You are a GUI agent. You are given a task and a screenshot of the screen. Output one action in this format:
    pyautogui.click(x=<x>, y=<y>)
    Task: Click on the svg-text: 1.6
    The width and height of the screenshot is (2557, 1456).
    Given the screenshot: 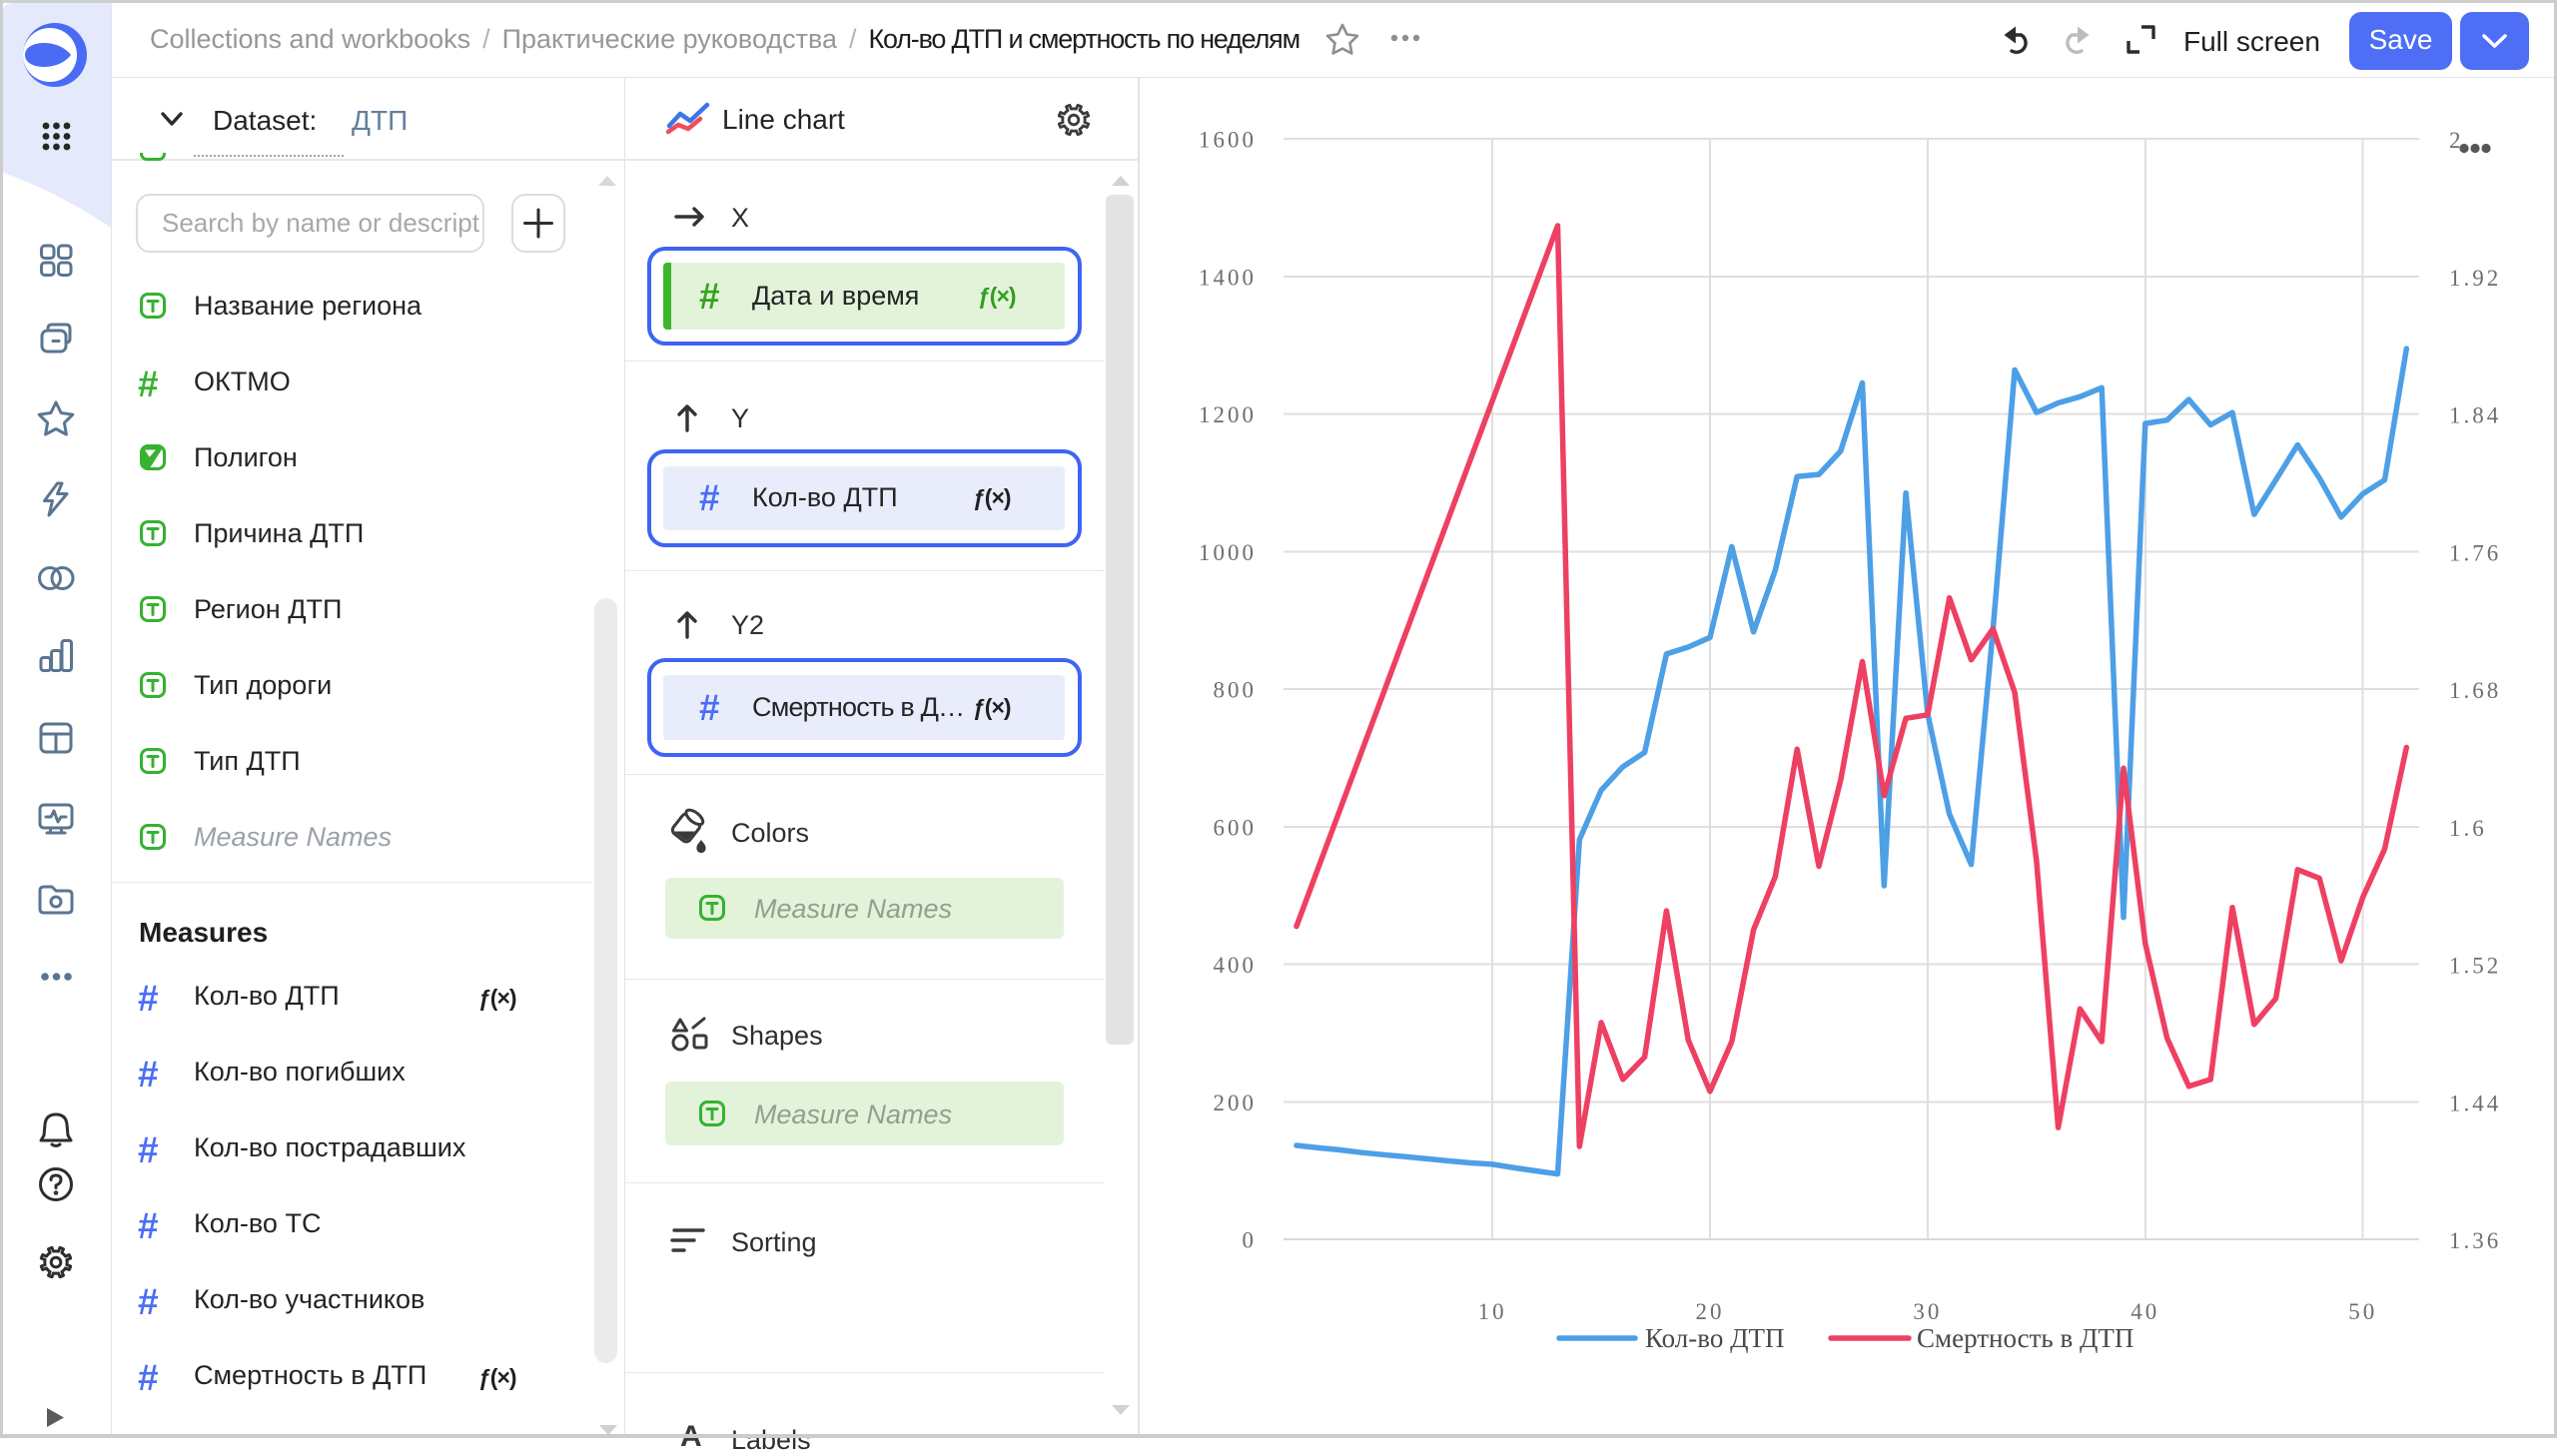 What is the action you would take?
    pyautogui.click(x=2468, y=829)
    